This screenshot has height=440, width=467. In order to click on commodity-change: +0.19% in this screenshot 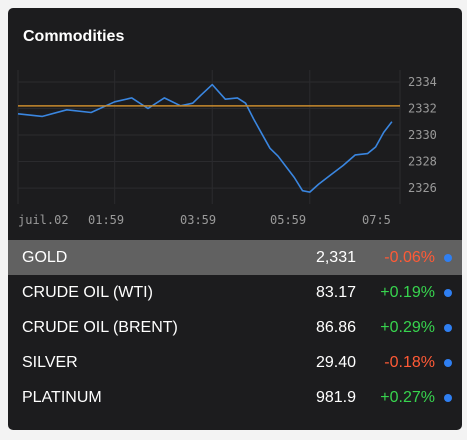, I will do `click(407, 292)`.